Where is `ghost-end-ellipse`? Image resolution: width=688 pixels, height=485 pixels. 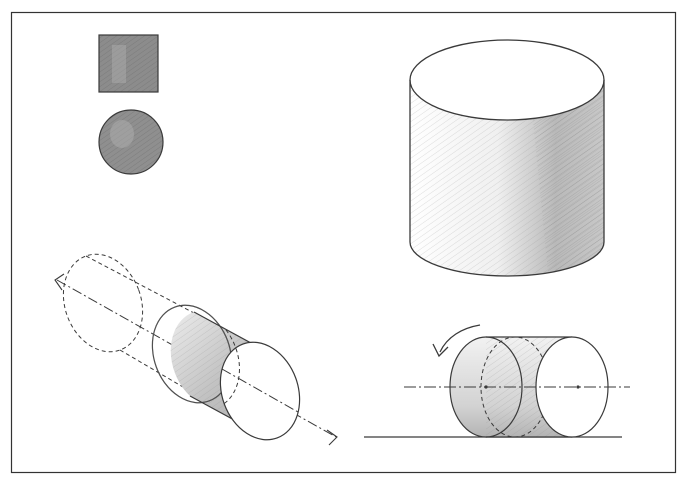
ghost-end-ellipse is located at coordinates (103, 303).